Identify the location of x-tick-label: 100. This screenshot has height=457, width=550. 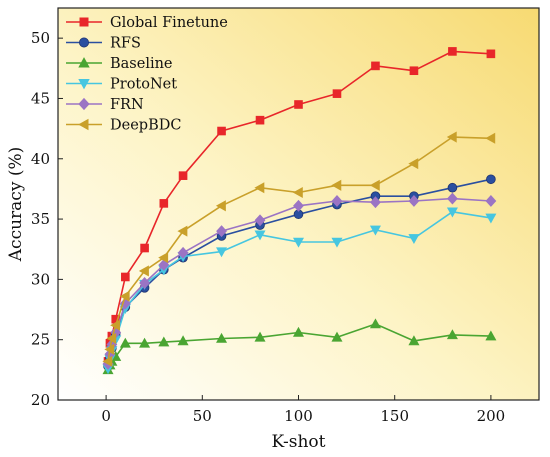
(298, 416).